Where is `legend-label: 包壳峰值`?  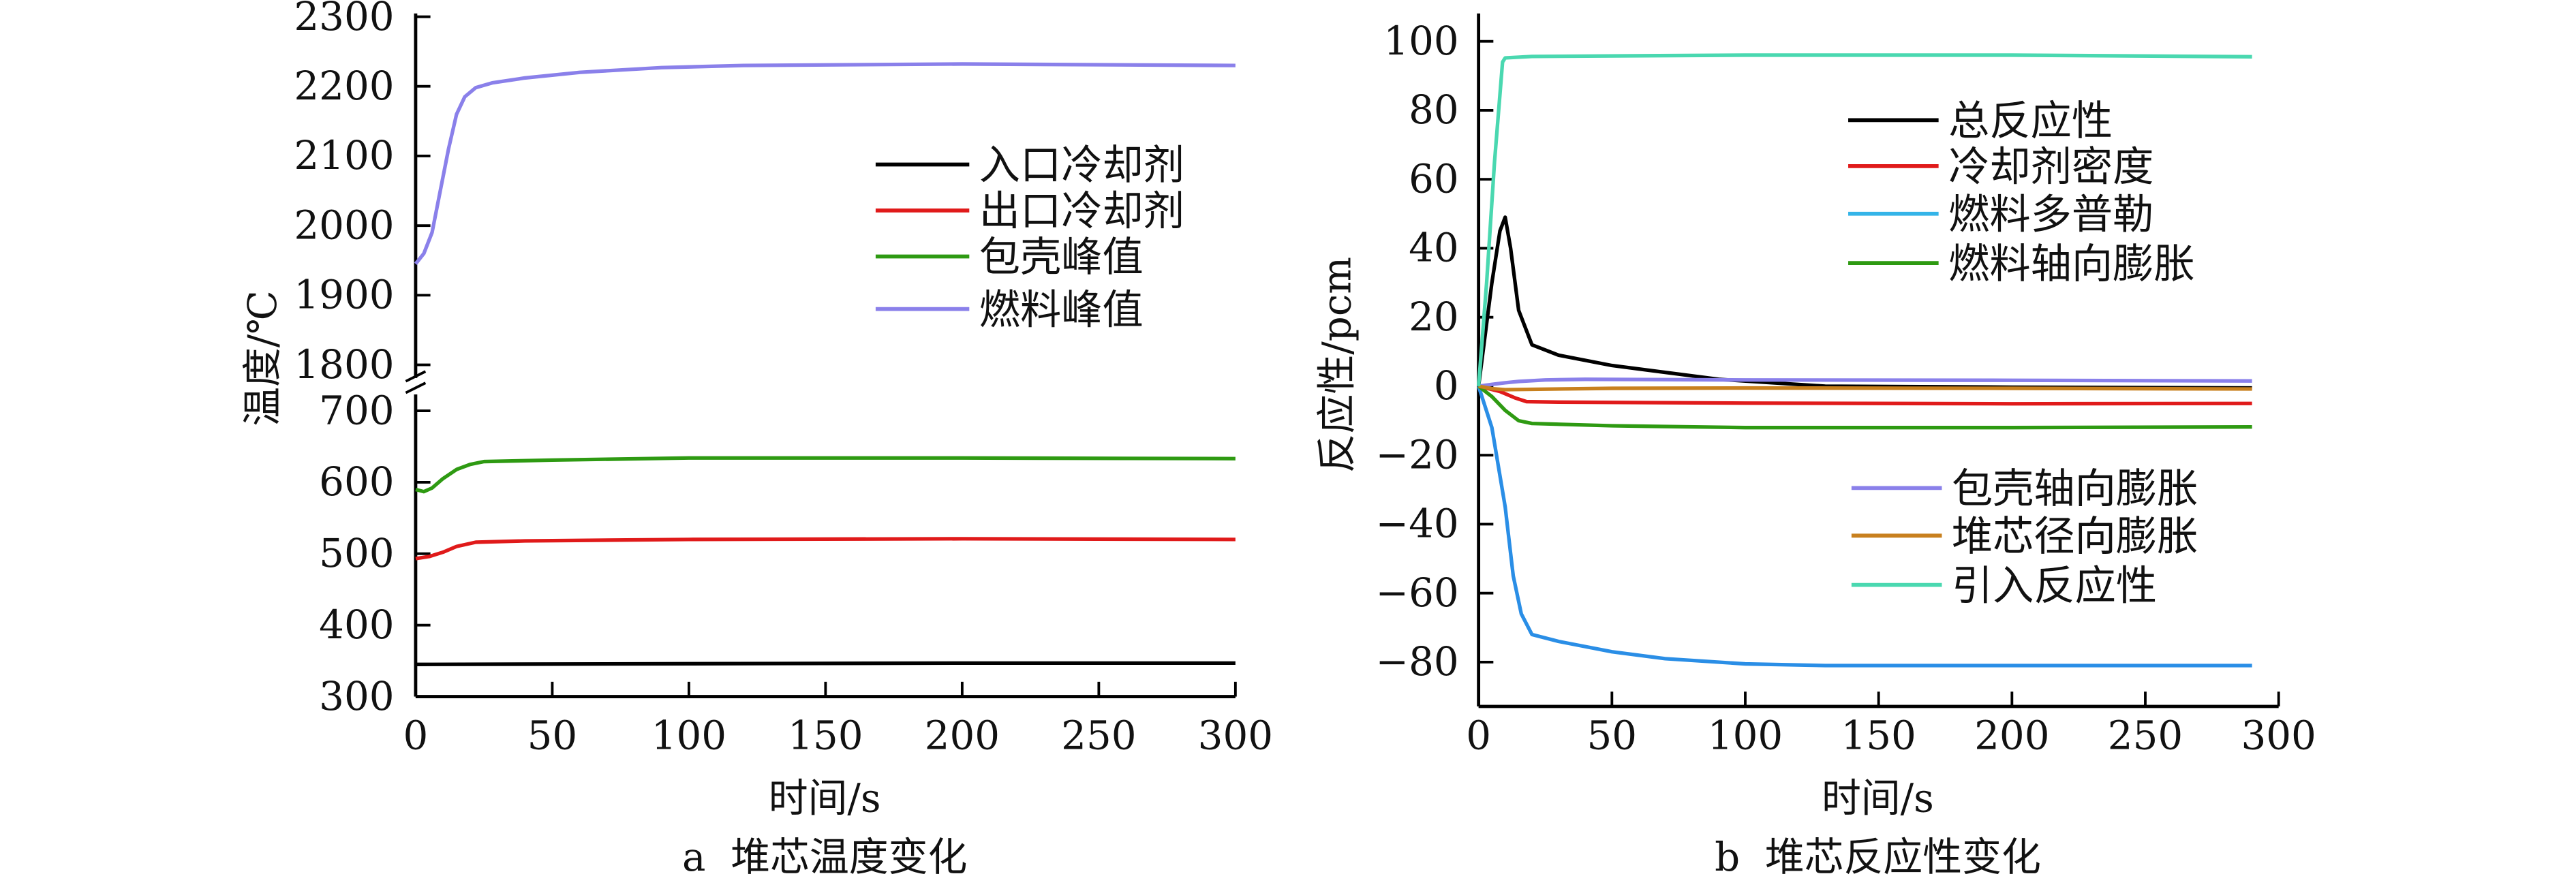 legend-label: 包壳峰值 is located at coordinates (1061, 257).